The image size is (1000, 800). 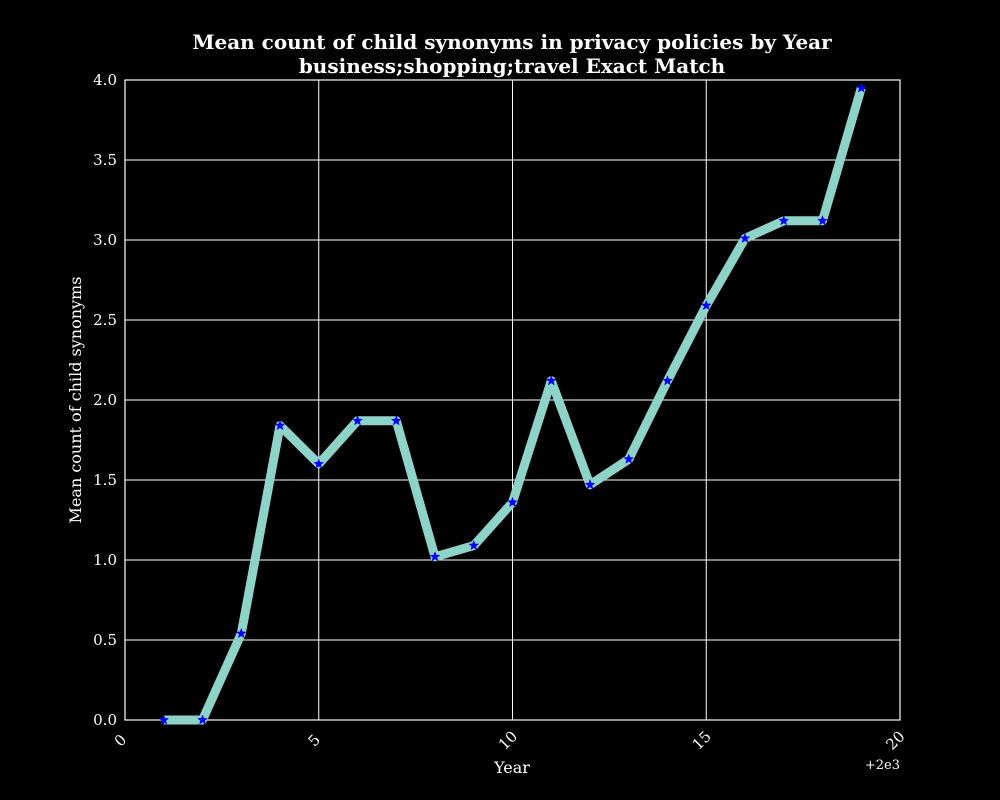 I want to click on y-tick-label: 1.5, so click(x=105, y=480).